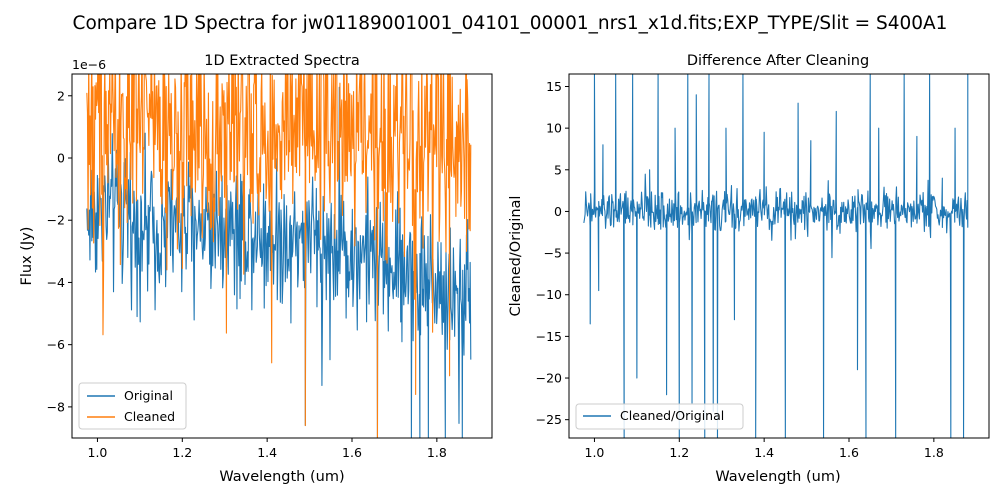 This screenshot has height=495, width=1006. Describe the element at coordinates (282, 61) in the screenshot. I see `spectra-panel-title: 1D Extracted Spectra` at that location.